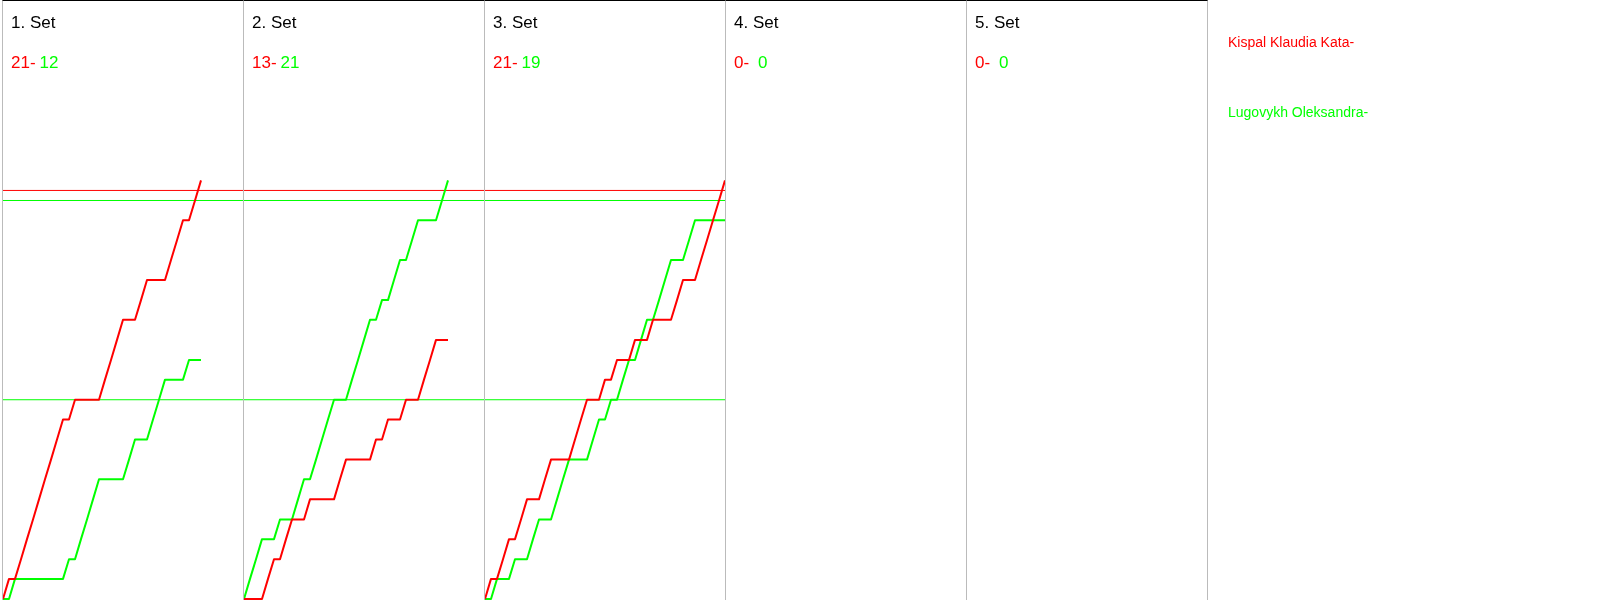  Describe the element at coordinates (290, 63) in the screenshot. I see `text: 21` at that location.